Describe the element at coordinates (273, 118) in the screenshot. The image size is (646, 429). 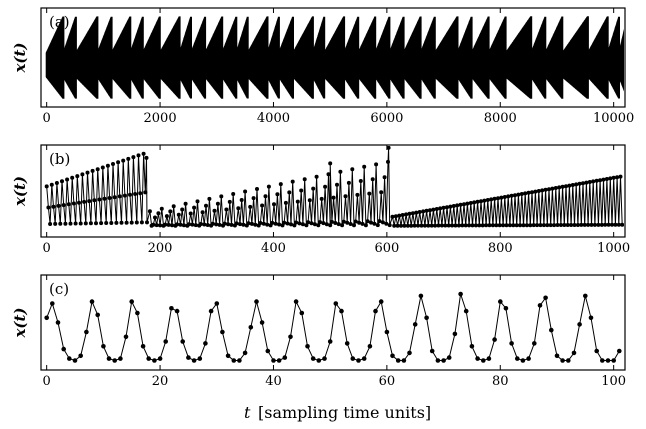
I see `x-tick-label: 4000` at that location.